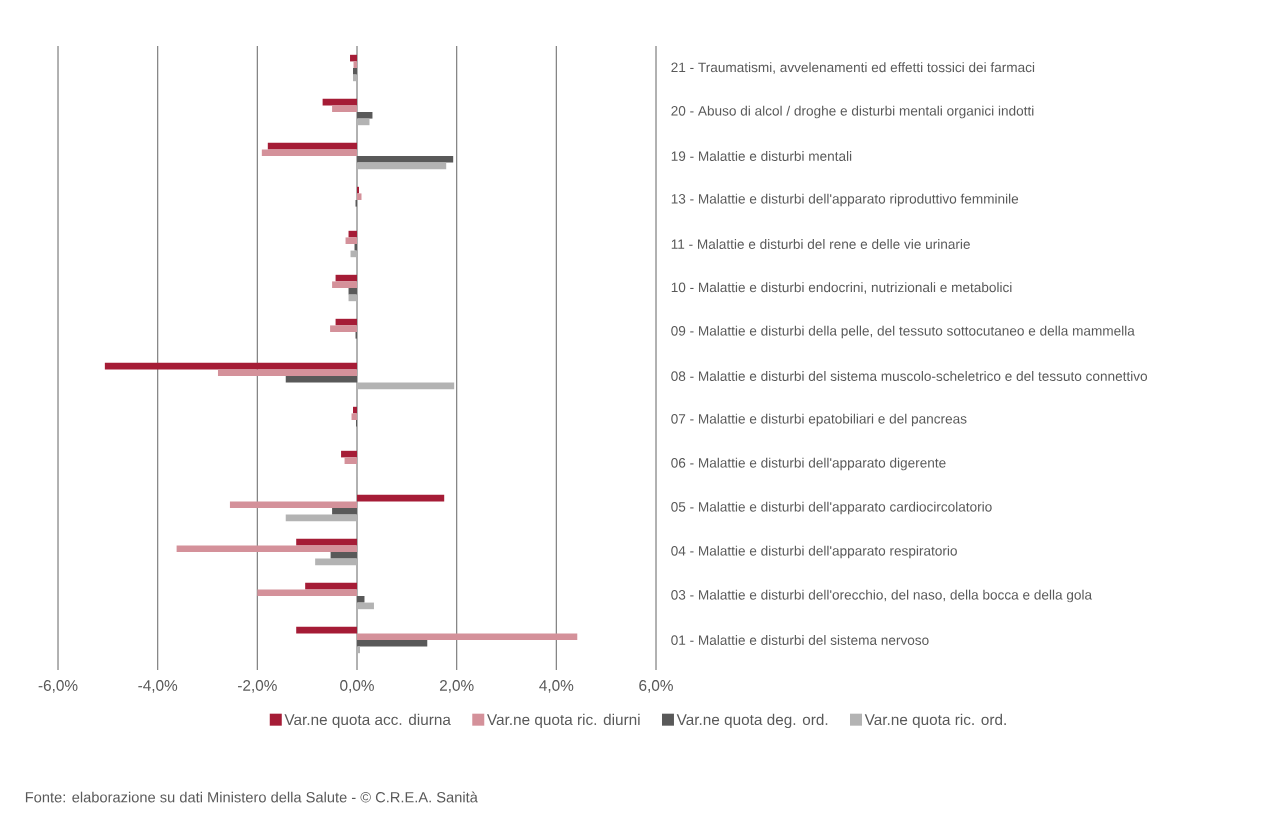  Describe the element at coordinates (831, 508) in the screenshot. I see `y-tick-label: 05 - Malattie e disturbi dell'apparato cardiocircolatorio` at that location.